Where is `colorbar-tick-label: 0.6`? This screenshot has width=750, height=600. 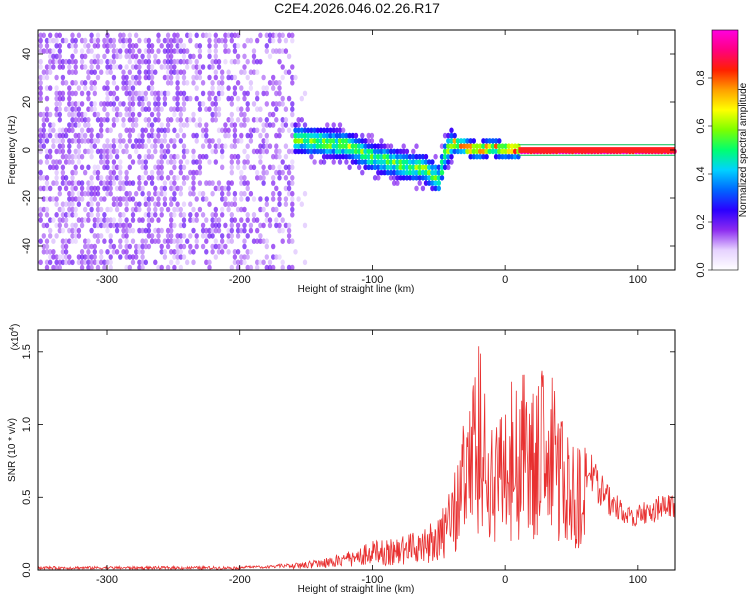
colorbar-tick-label: 0.6 is located at coordinates (701, 125).